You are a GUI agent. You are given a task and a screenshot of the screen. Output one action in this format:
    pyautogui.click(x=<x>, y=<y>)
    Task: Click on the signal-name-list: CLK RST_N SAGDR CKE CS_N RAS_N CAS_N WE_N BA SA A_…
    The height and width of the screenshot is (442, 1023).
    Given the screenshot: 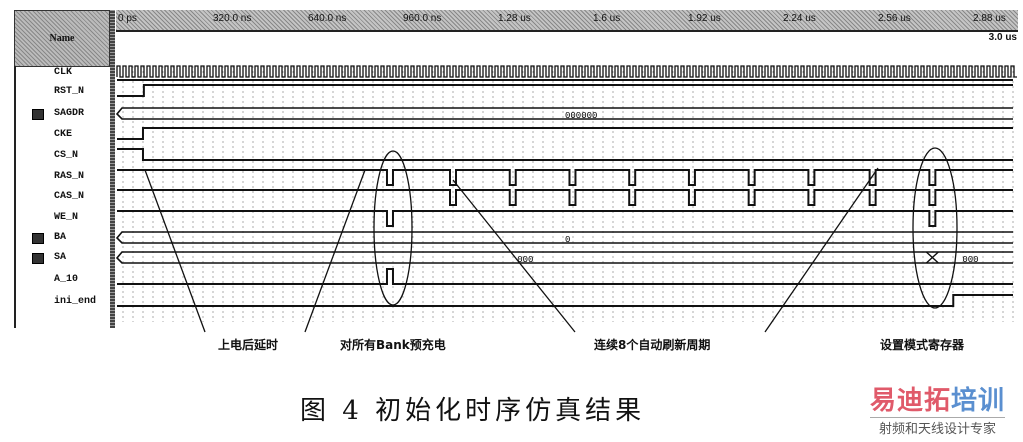 What is the action you would take?
    pyautogui.click(x=63, y=197)
    